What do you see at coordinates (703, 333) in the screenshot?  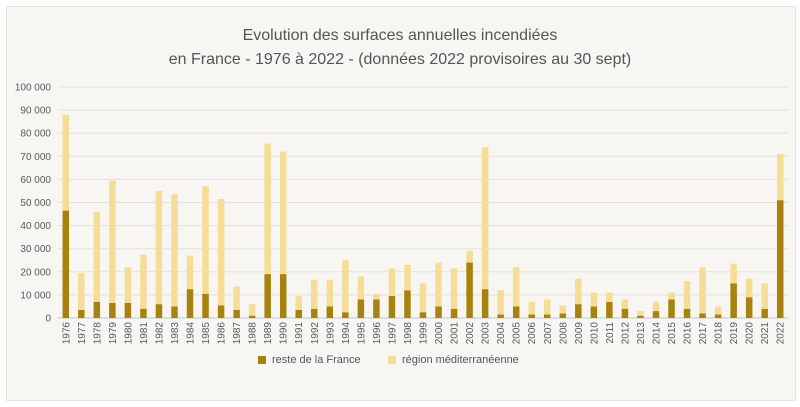 I see `x-tick-label: 2017` at bounding box center [703, 333].